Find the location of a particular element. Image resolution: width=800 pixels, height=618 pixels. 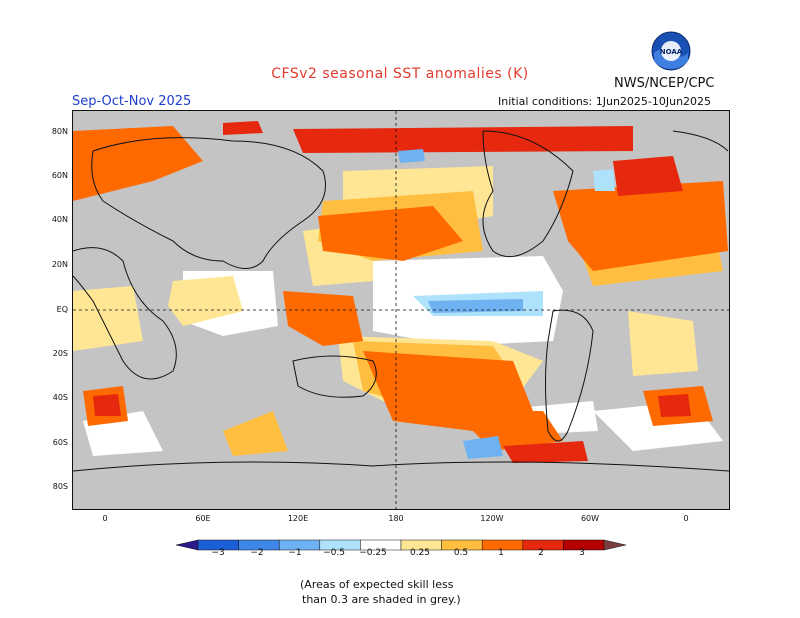

colorbar-label: 0.25 is located at coordinates (420, 553).